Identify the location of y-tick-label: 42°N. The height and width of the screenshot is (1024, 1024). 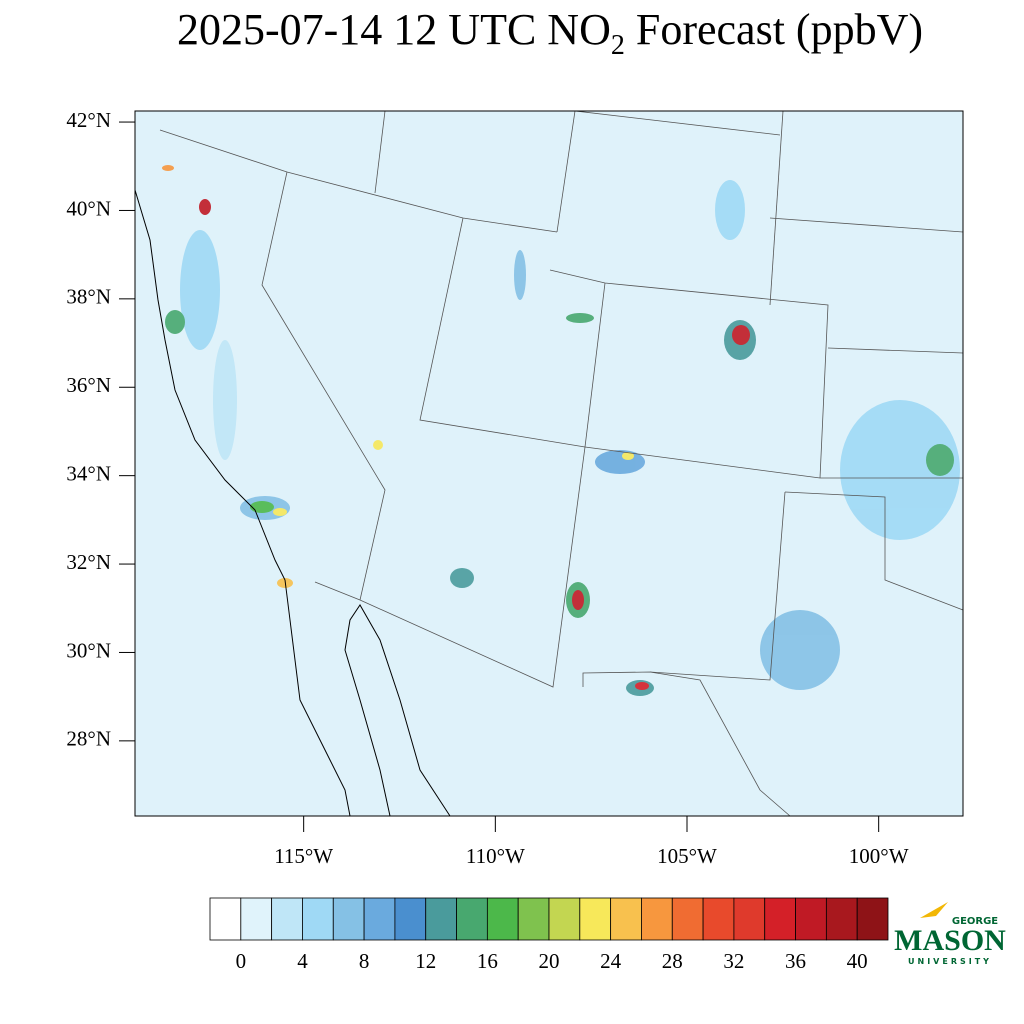
(88, 120).